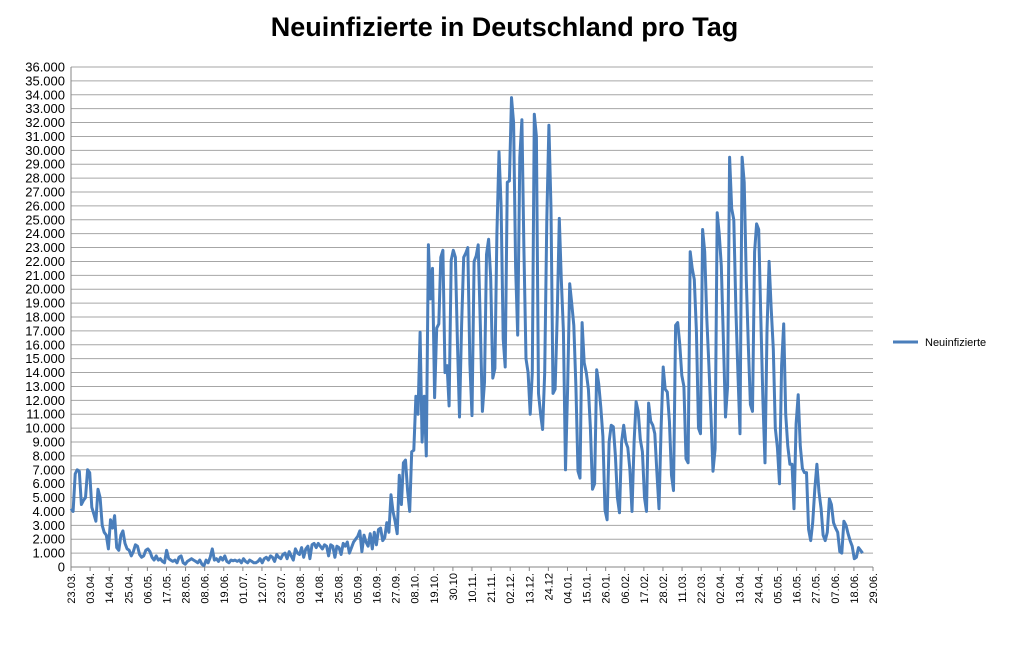  I want to click on y-tick-label: 30.000, so click(45, 150).